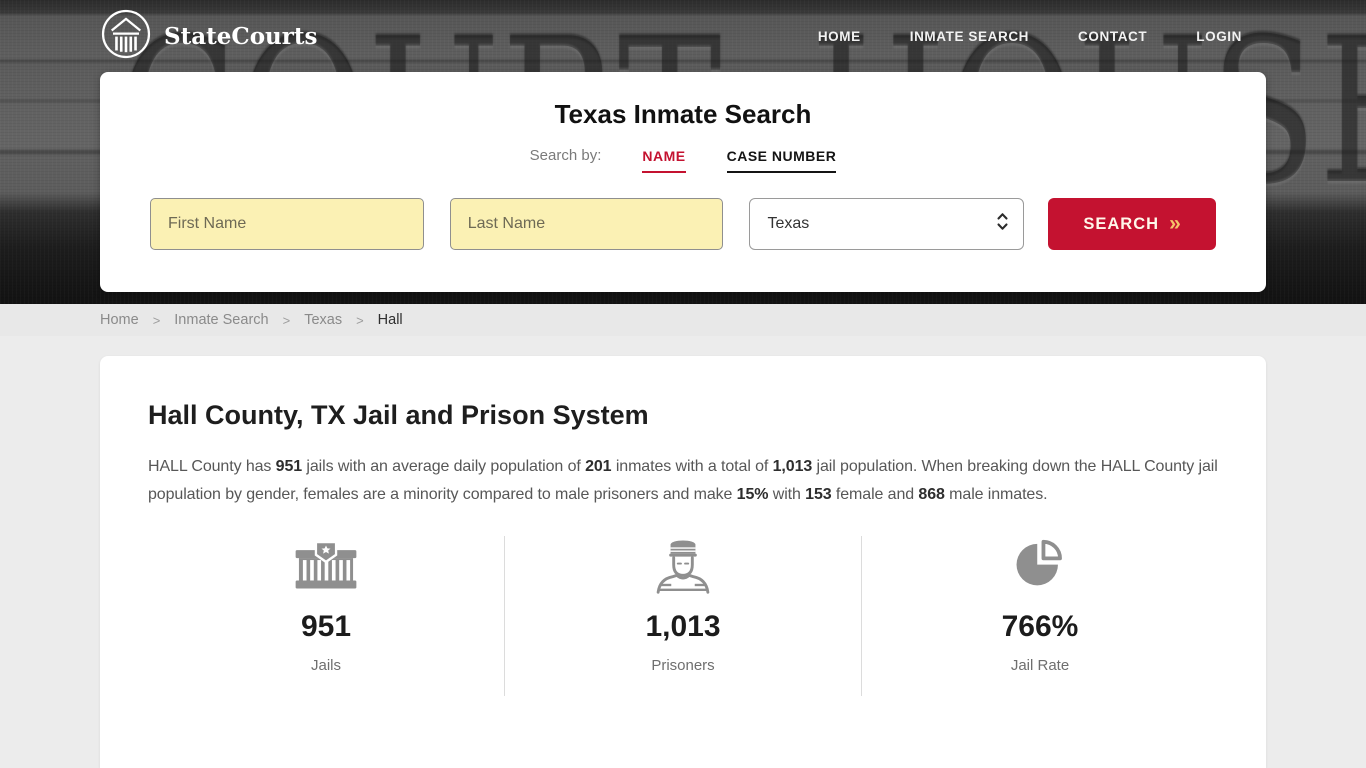  Describe the element at coordinates (1040, 626) in the screenshot. I see `stat-jail-rate-value: 766%` at that location.